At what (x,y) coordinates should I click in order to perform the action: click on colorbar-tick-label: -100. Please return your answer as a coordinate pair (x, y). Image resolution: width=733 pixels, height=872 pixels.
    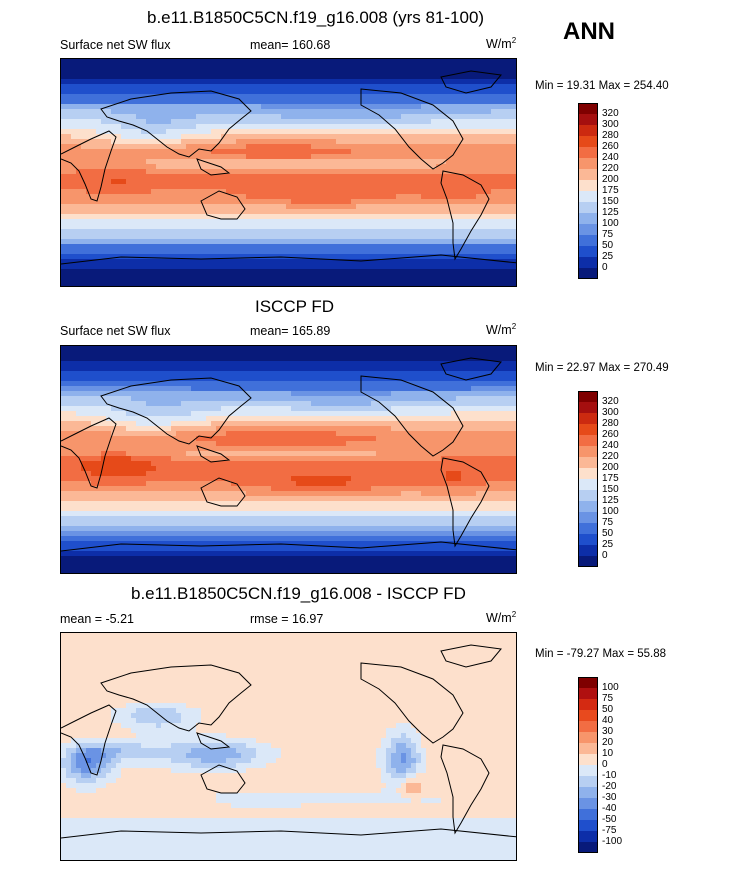
    Looking at the image, I should click on (612, 841).